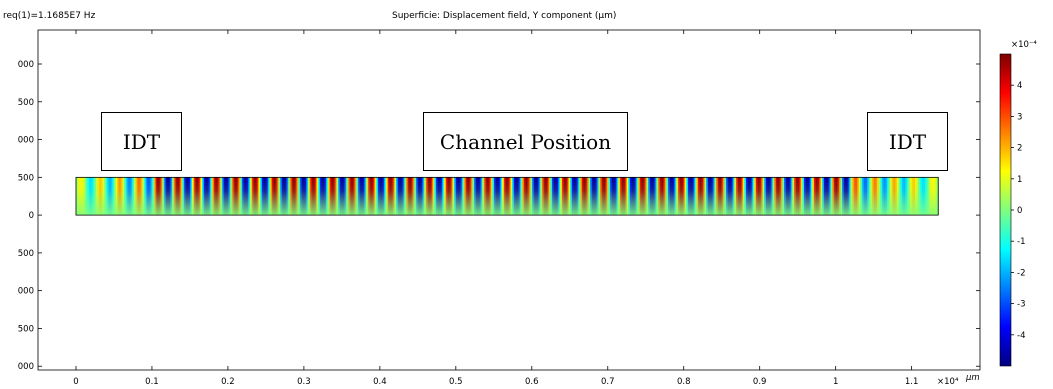 The image size is (1053, 389). What do you see at coordinates (1019, 149) in the screenshot?
I see `colorbar-tick-label: 2` at bounding box center [1019, 149].